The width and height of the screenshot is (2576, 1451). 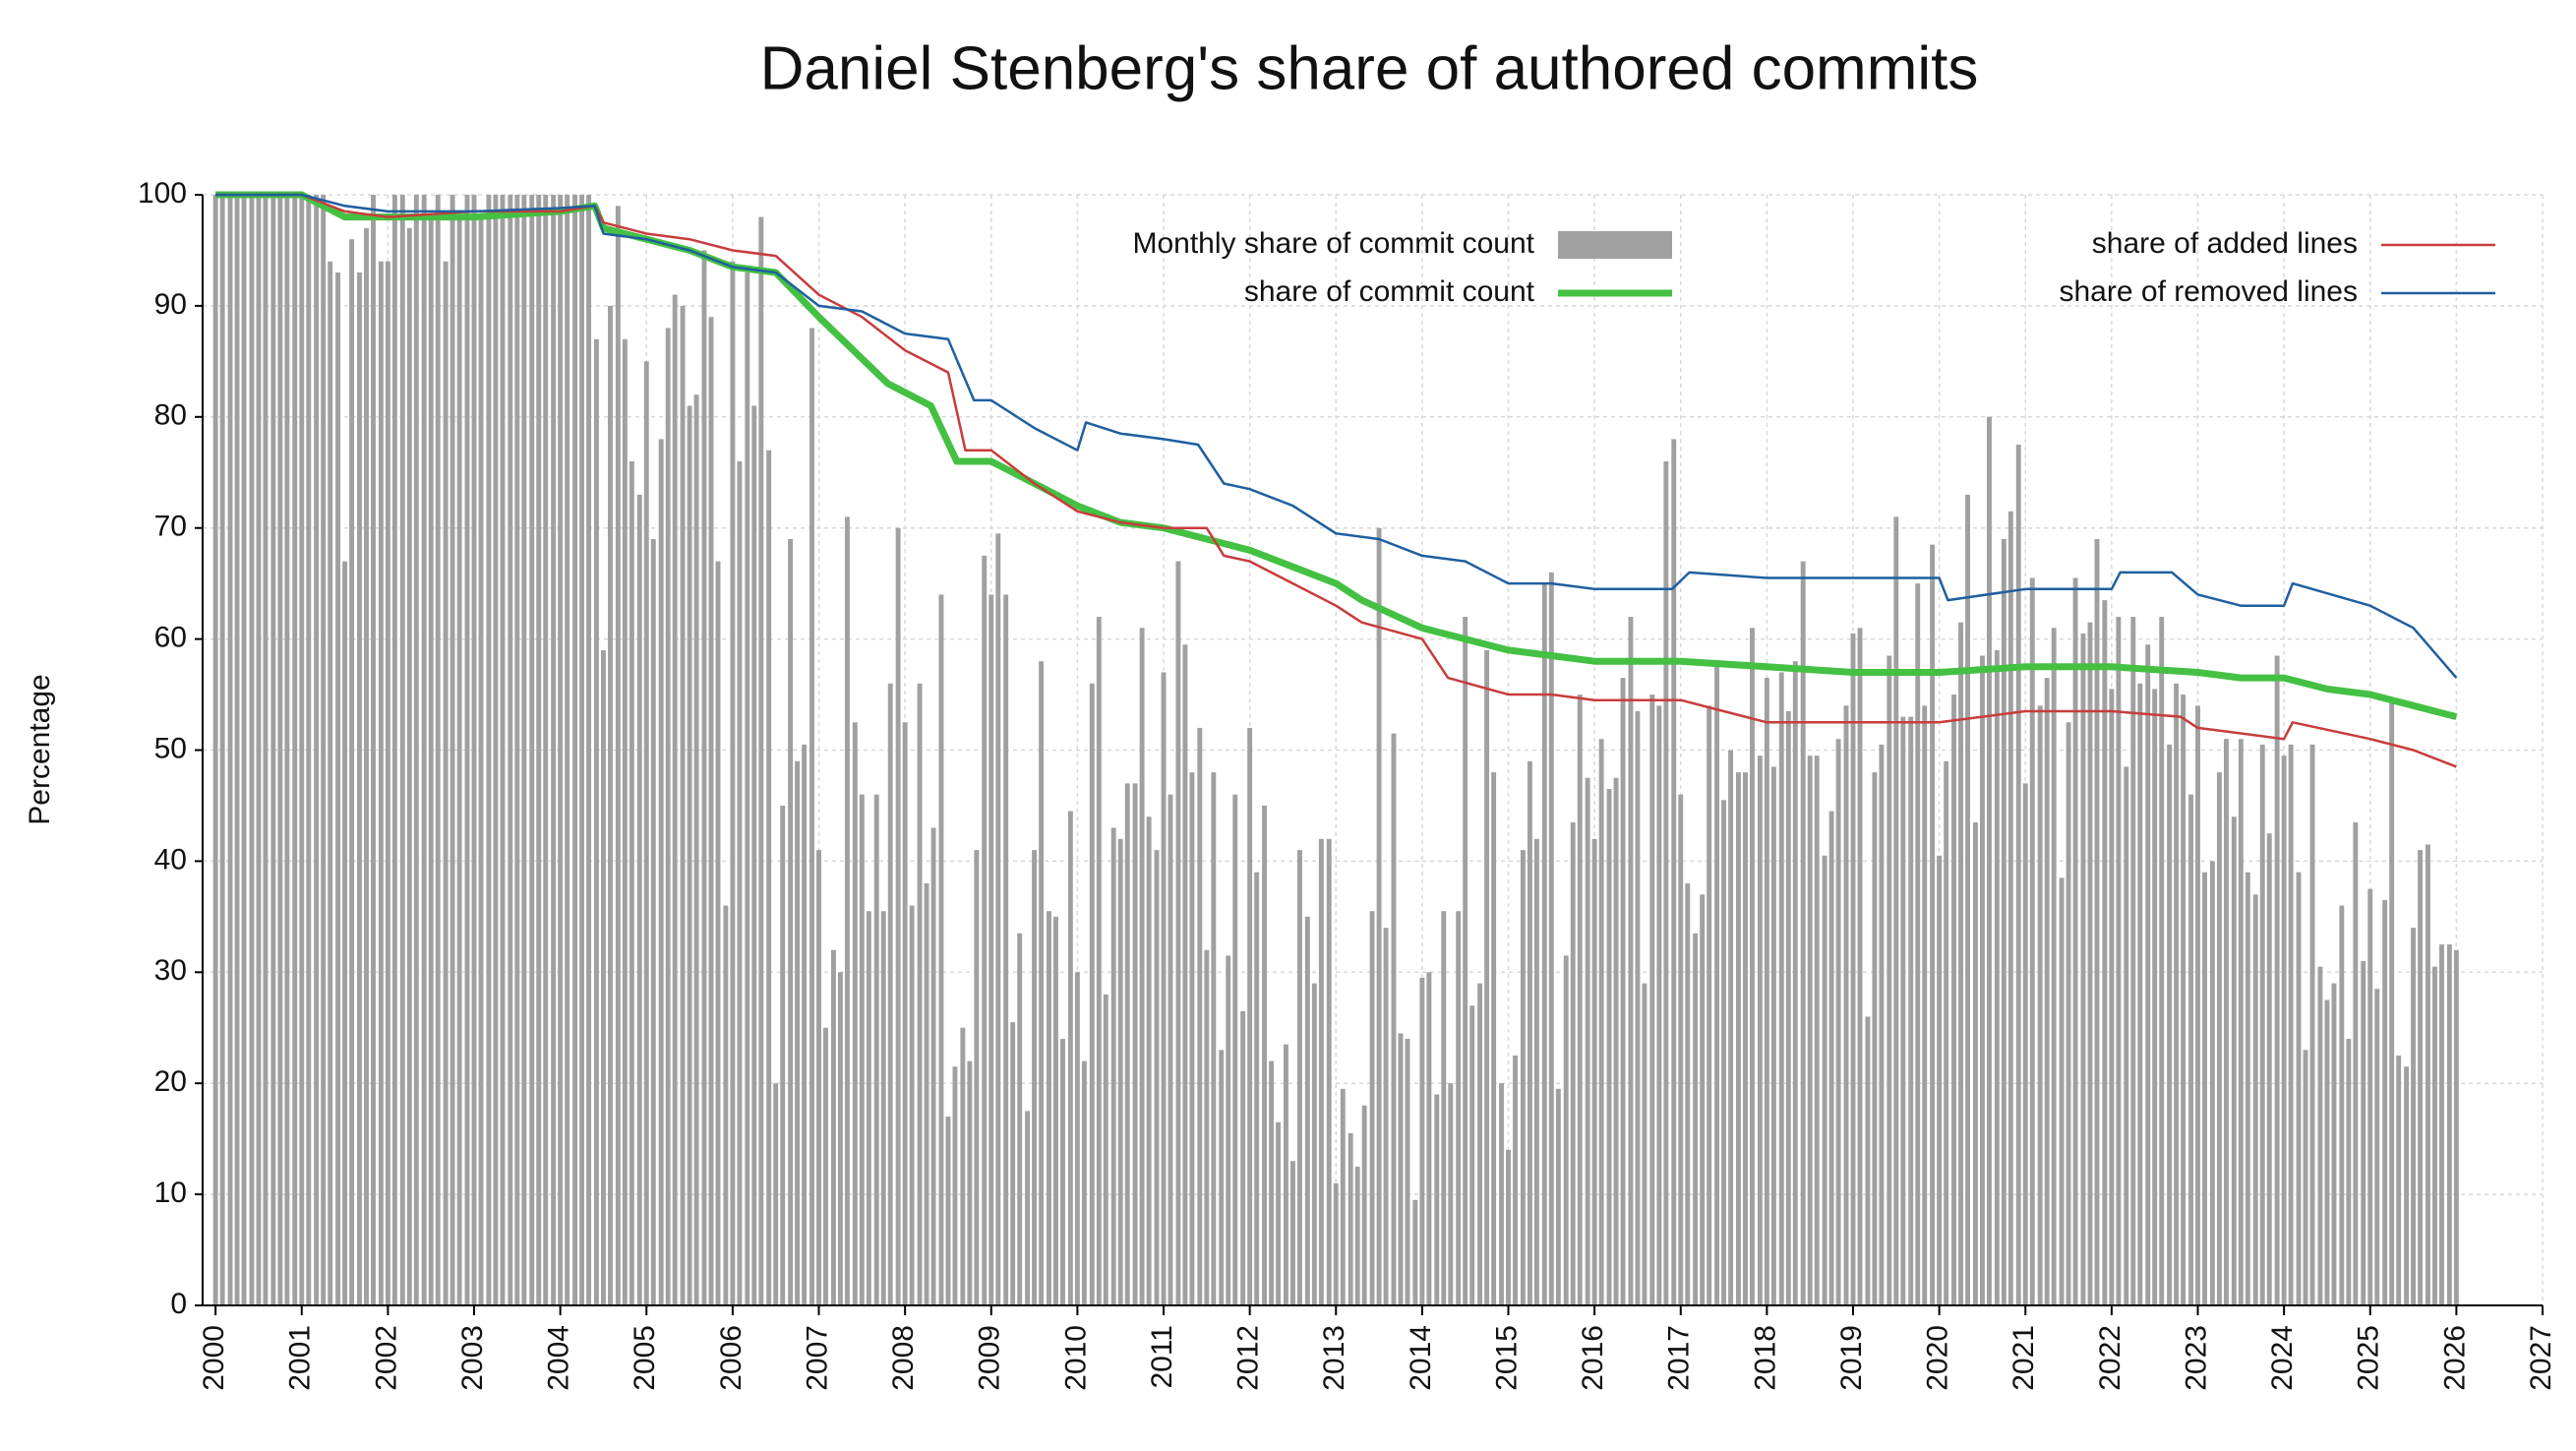 I want to click on x-tick-label: 2027, so click(x=2541, y=1358).